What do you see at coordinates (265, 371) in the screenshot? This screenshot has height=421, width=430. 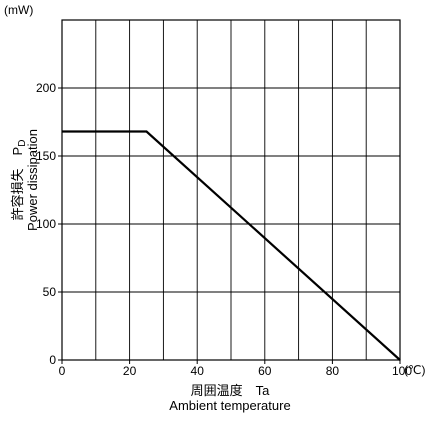 I see `x-tick-label: 60` at bounding box center [265, 371].